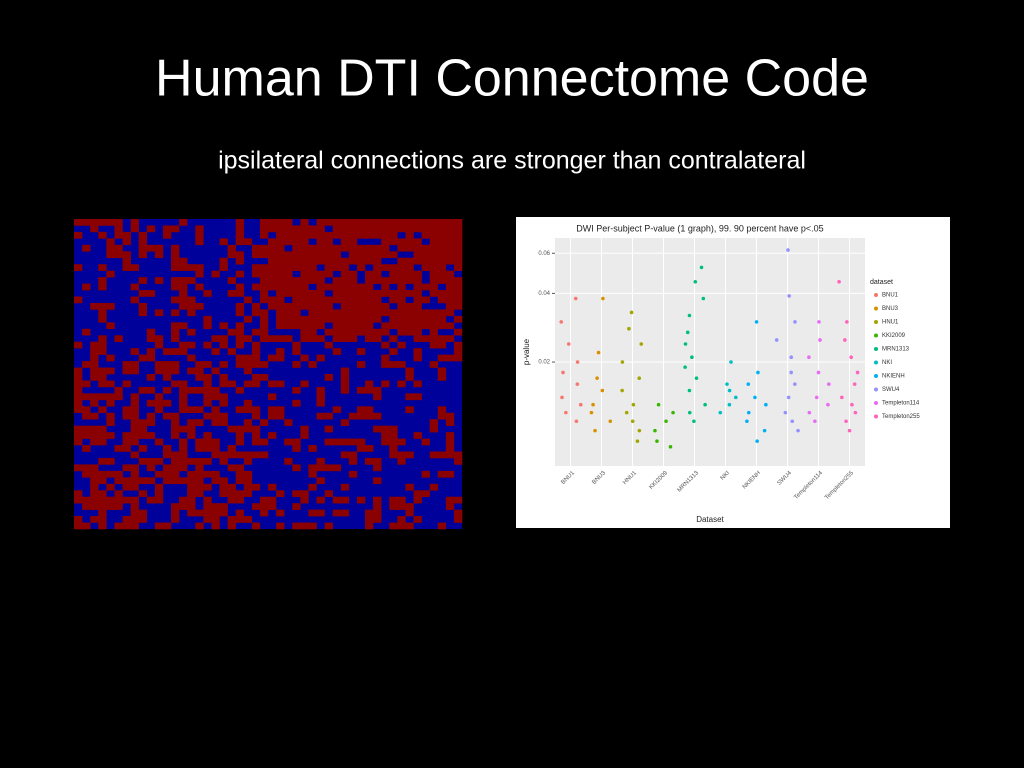 The width and height of the screenshot is (1024, 768). Describe the element at coordinates (881, 282) in the screenshot. I see `legend-title: dataset` at that location.